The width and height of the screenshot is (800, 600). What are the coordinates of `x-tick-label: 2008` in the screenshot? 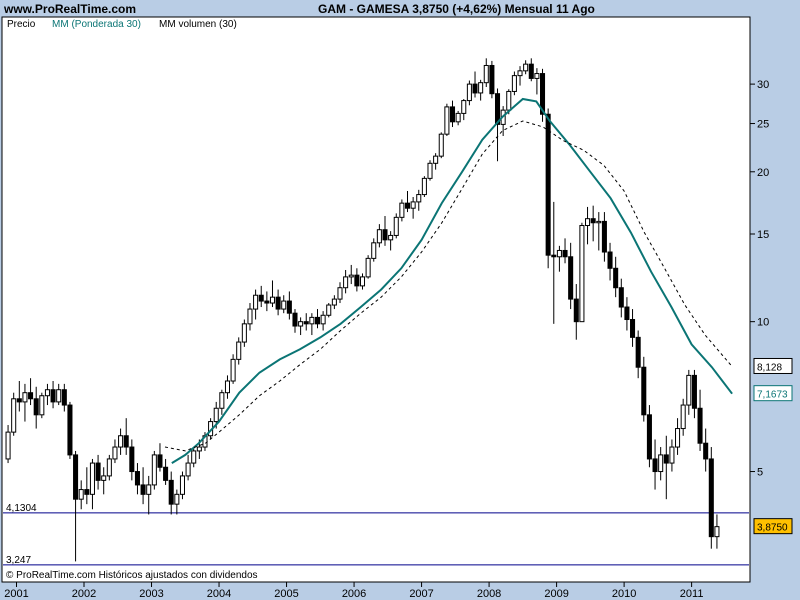 It's located at (489, 594).